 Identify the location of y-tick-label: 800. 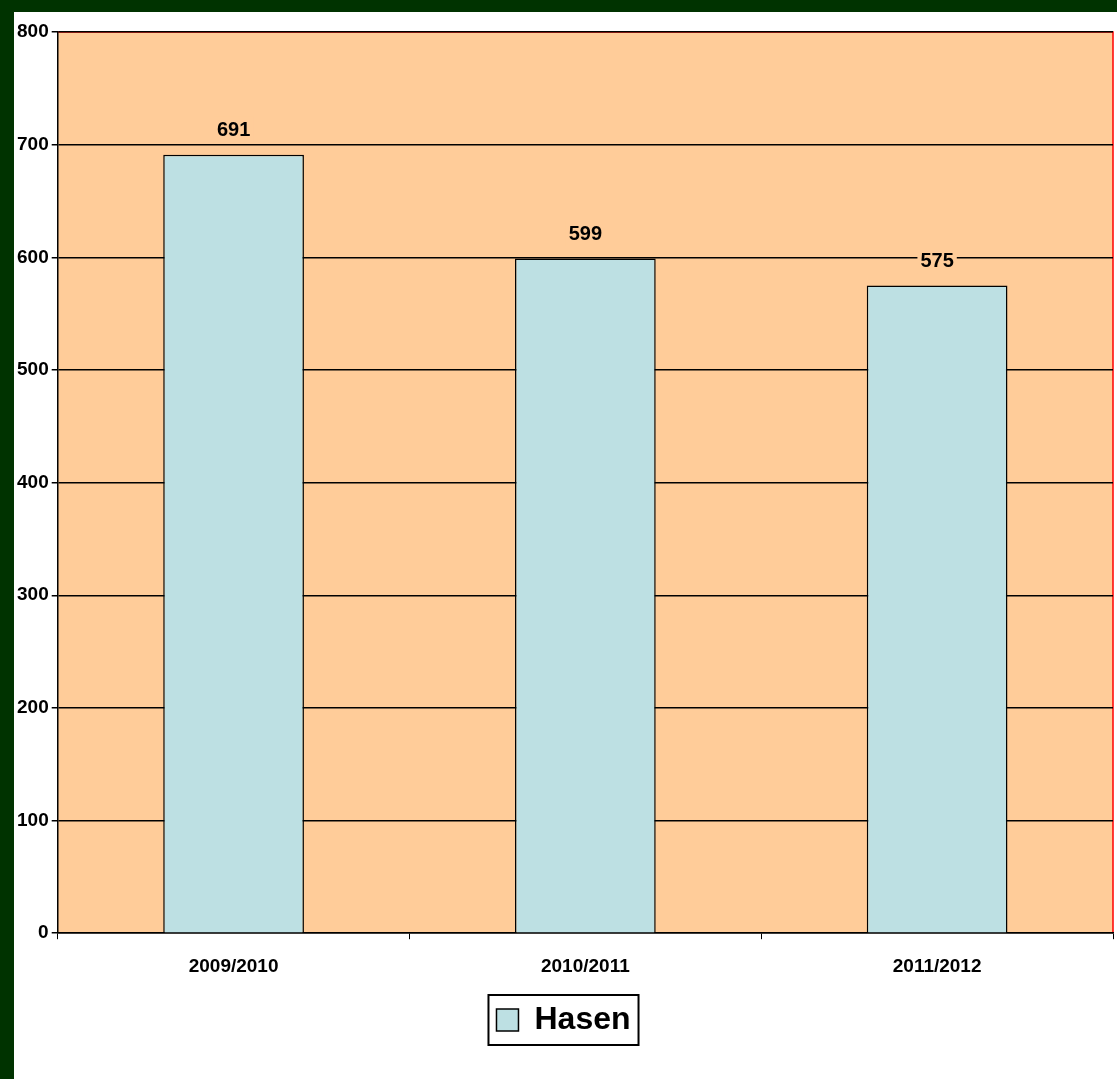
(33, 31).